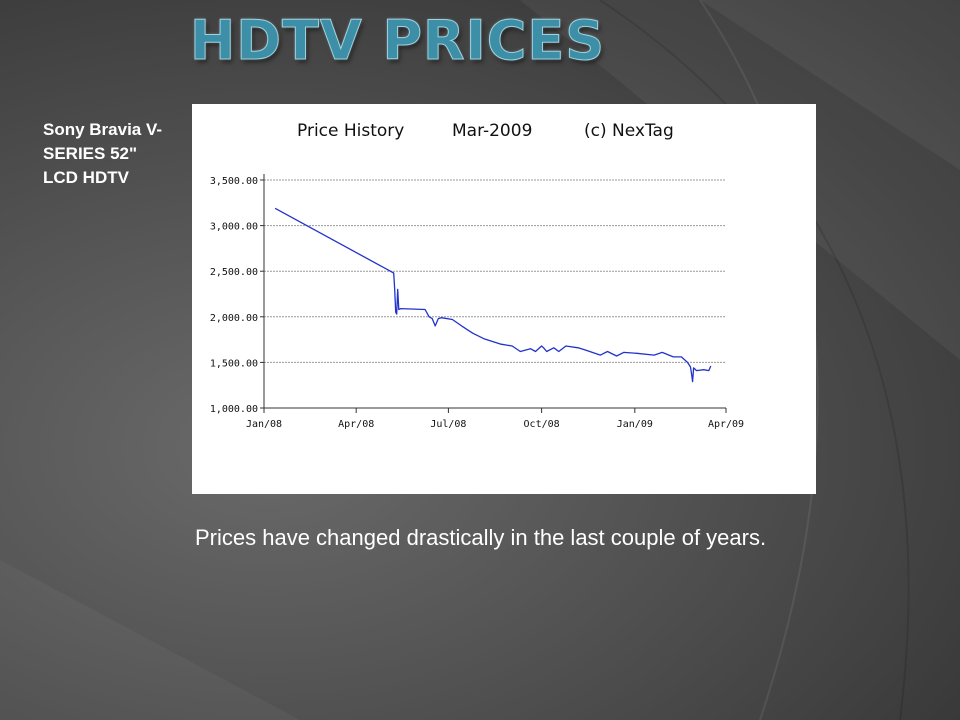 The height and width of the screenshot is (720, 960). I want to click on y-tick-label: 2,500.00, so click(234, 272).